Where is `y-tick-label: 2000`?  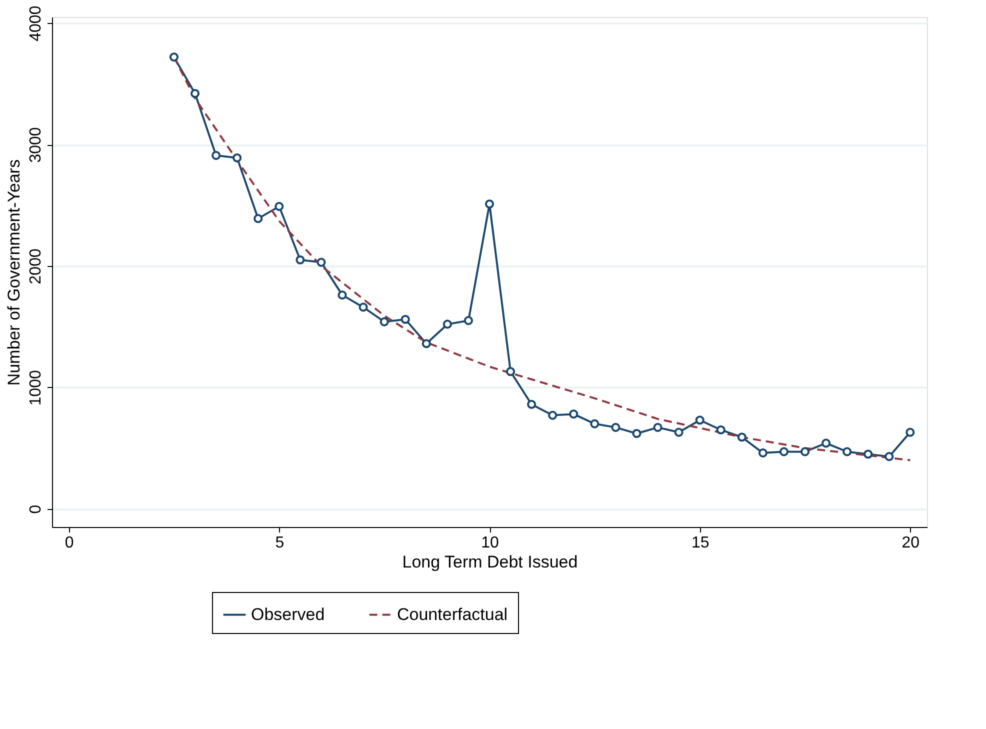 y-tick-label: 2000 is located at coordinates (36, 266).